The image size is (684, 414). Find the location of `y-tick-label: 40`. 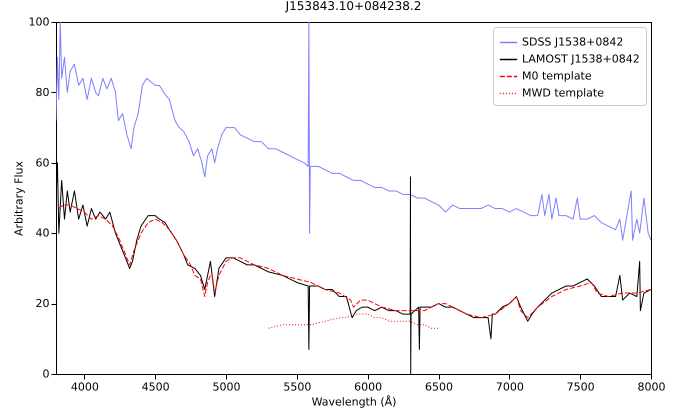

y-tick-label: 40 is located at coordinates (43, 233).